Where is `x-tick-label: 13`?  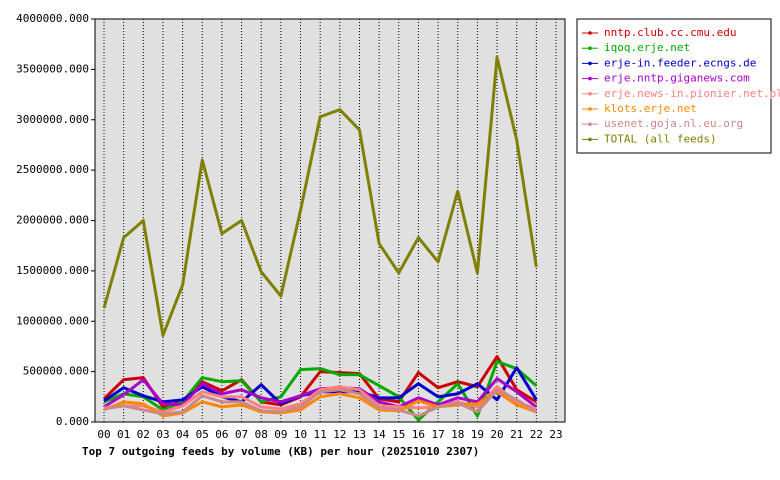 x-tick-label: 13 is located at coordinates (359, 434).